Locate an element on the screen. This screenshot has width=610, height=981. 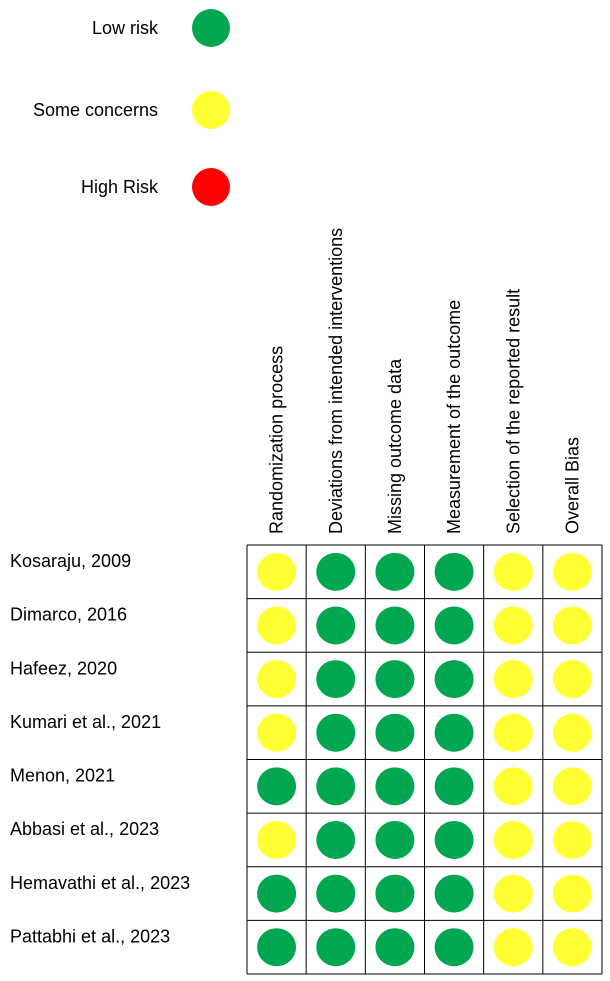
legend-label-high: High Risk is located at coordinates (120, 187).